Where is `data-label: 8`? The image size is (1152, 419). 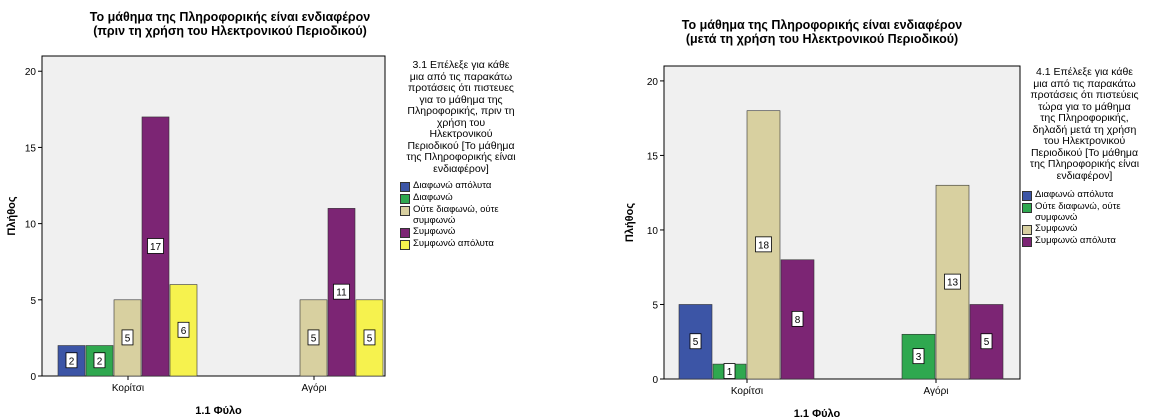 data-label: 8 is located at coordinates (798, 320).